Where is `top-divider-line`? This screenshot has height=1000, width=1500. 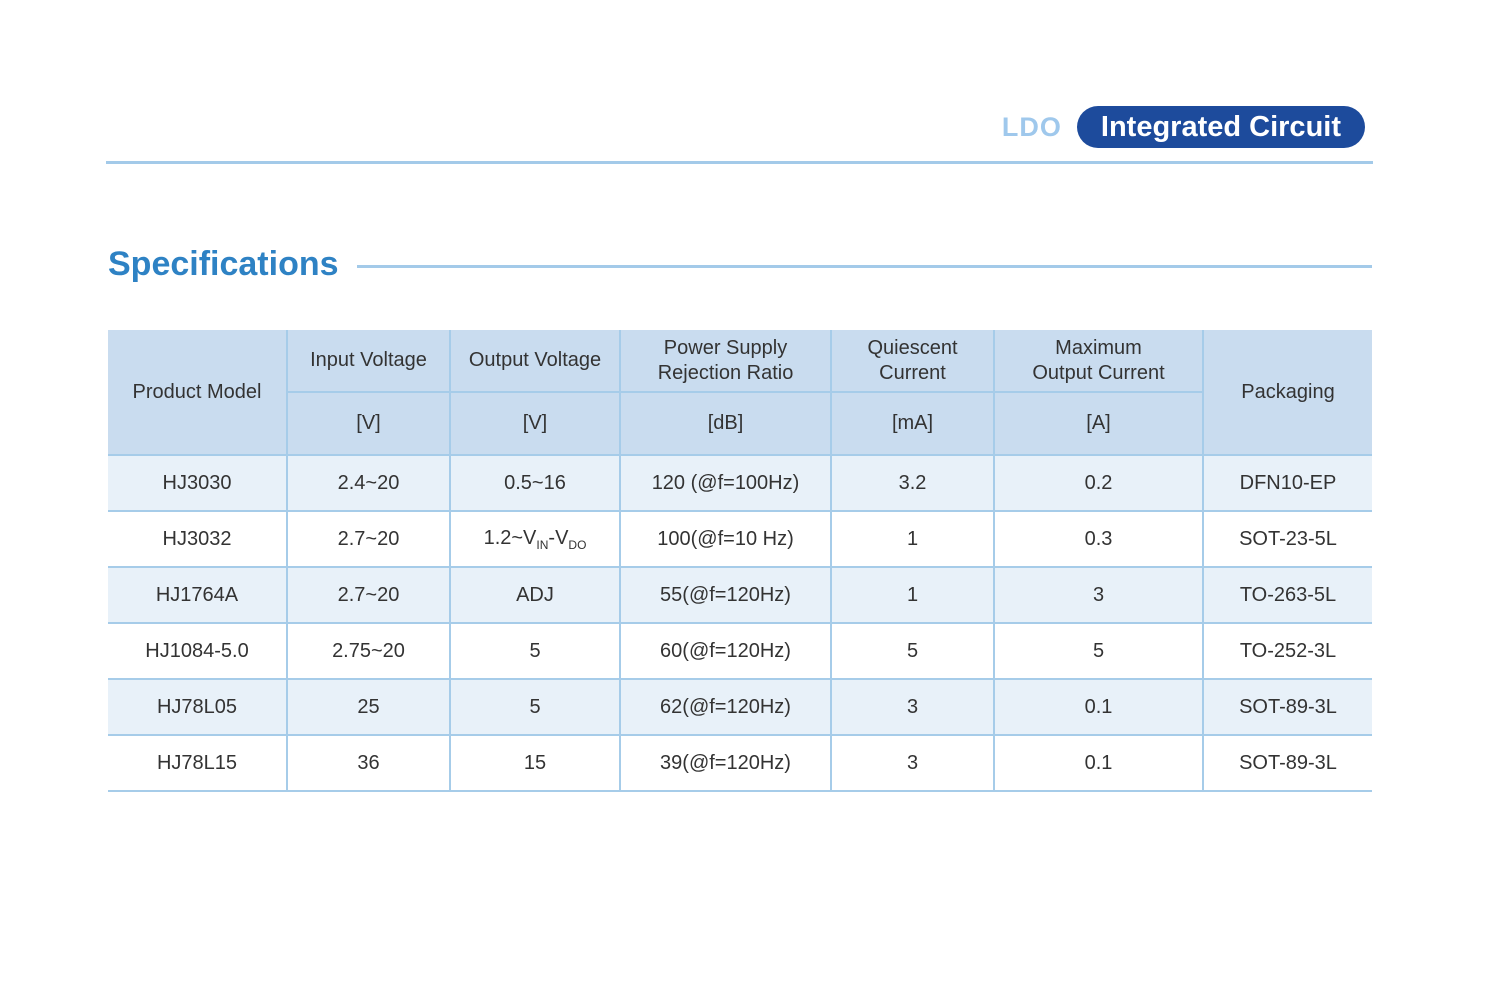
top-divider-line is located at coordinates (739, 162).